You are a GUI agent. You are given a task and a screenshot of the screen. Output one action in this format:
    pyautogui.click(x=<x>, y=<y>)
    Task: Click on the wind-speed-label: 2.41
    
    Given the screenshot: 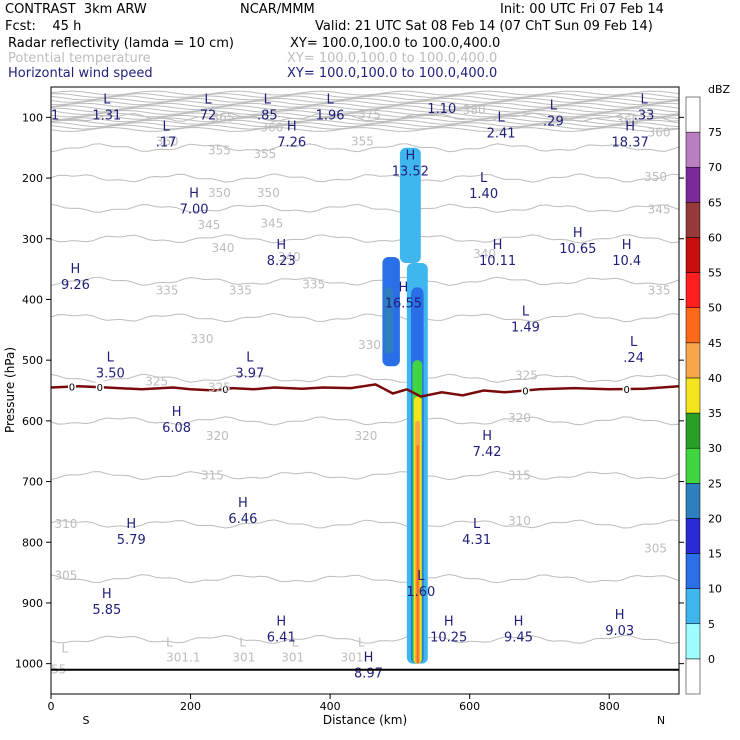 What is the action you would take?
    pyautogui.click(x=501, y=133)
    